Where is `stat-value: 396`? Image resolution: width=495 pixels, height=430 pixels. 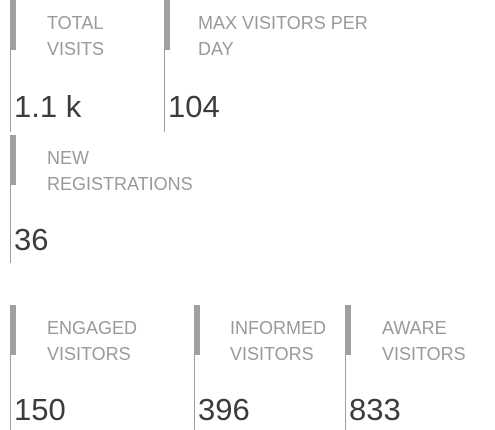
stat-value: 396 is located at coordinates (224, 409).